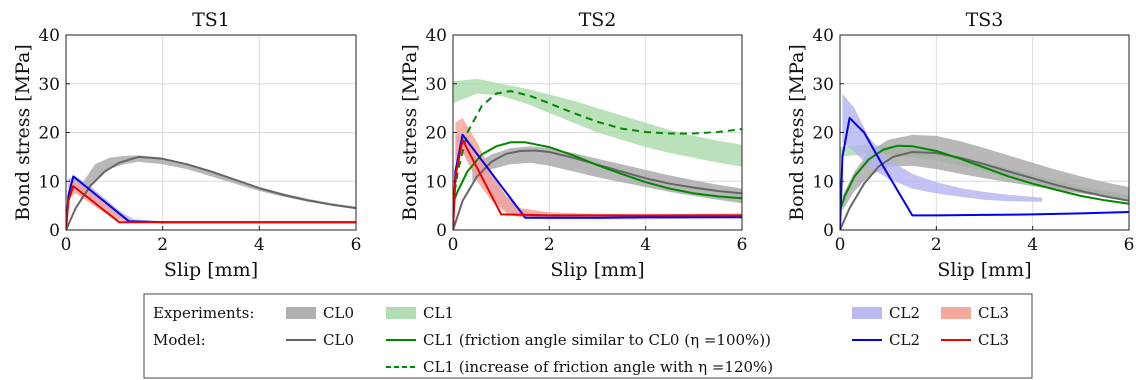 The width and height of the screenshot is (1136, 380). What do you see at coordinates (438, 313) in the screenshot?
I see `legend-label-exp-cl1: CL1` at bounding box center [438, 313].